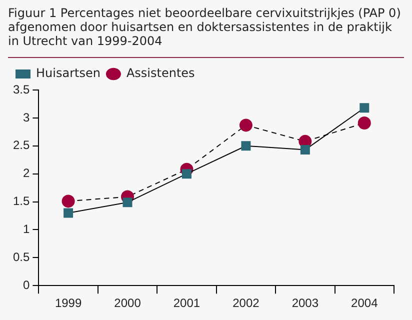 This screenshot has width=412, height=320. I want to click on x-tick-label: 2000, so click(128, 303).